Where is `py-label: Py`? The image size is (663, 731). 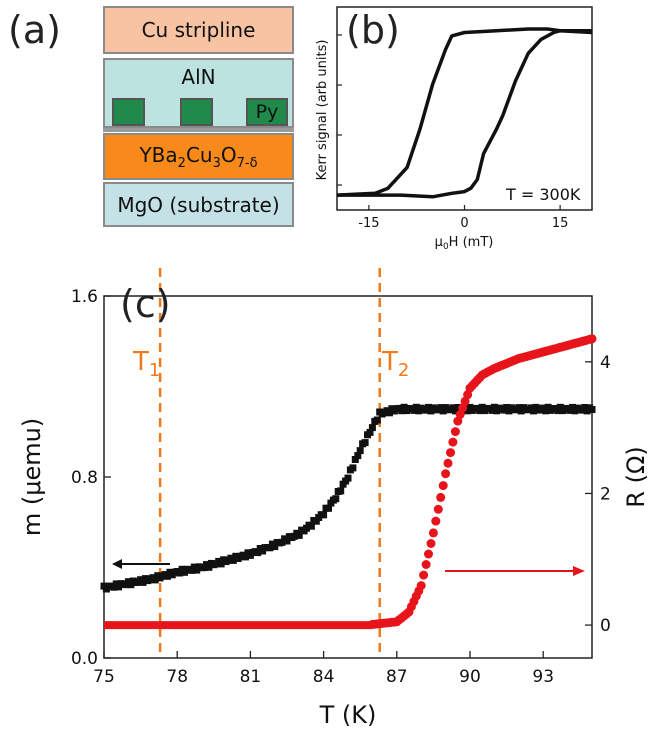 py-label: Py is located at coordinates (267, 112).